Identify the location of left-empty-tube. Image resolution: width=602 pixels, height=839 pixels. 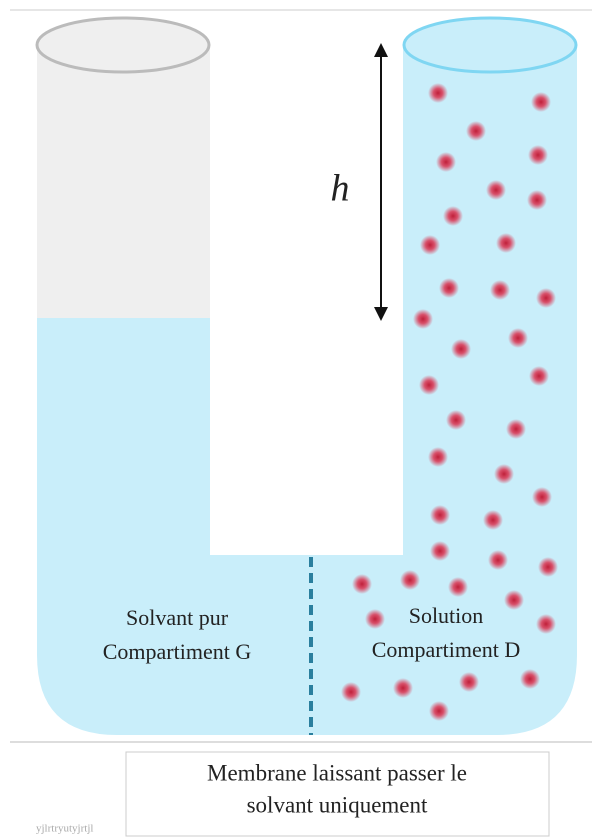
(123, 181).